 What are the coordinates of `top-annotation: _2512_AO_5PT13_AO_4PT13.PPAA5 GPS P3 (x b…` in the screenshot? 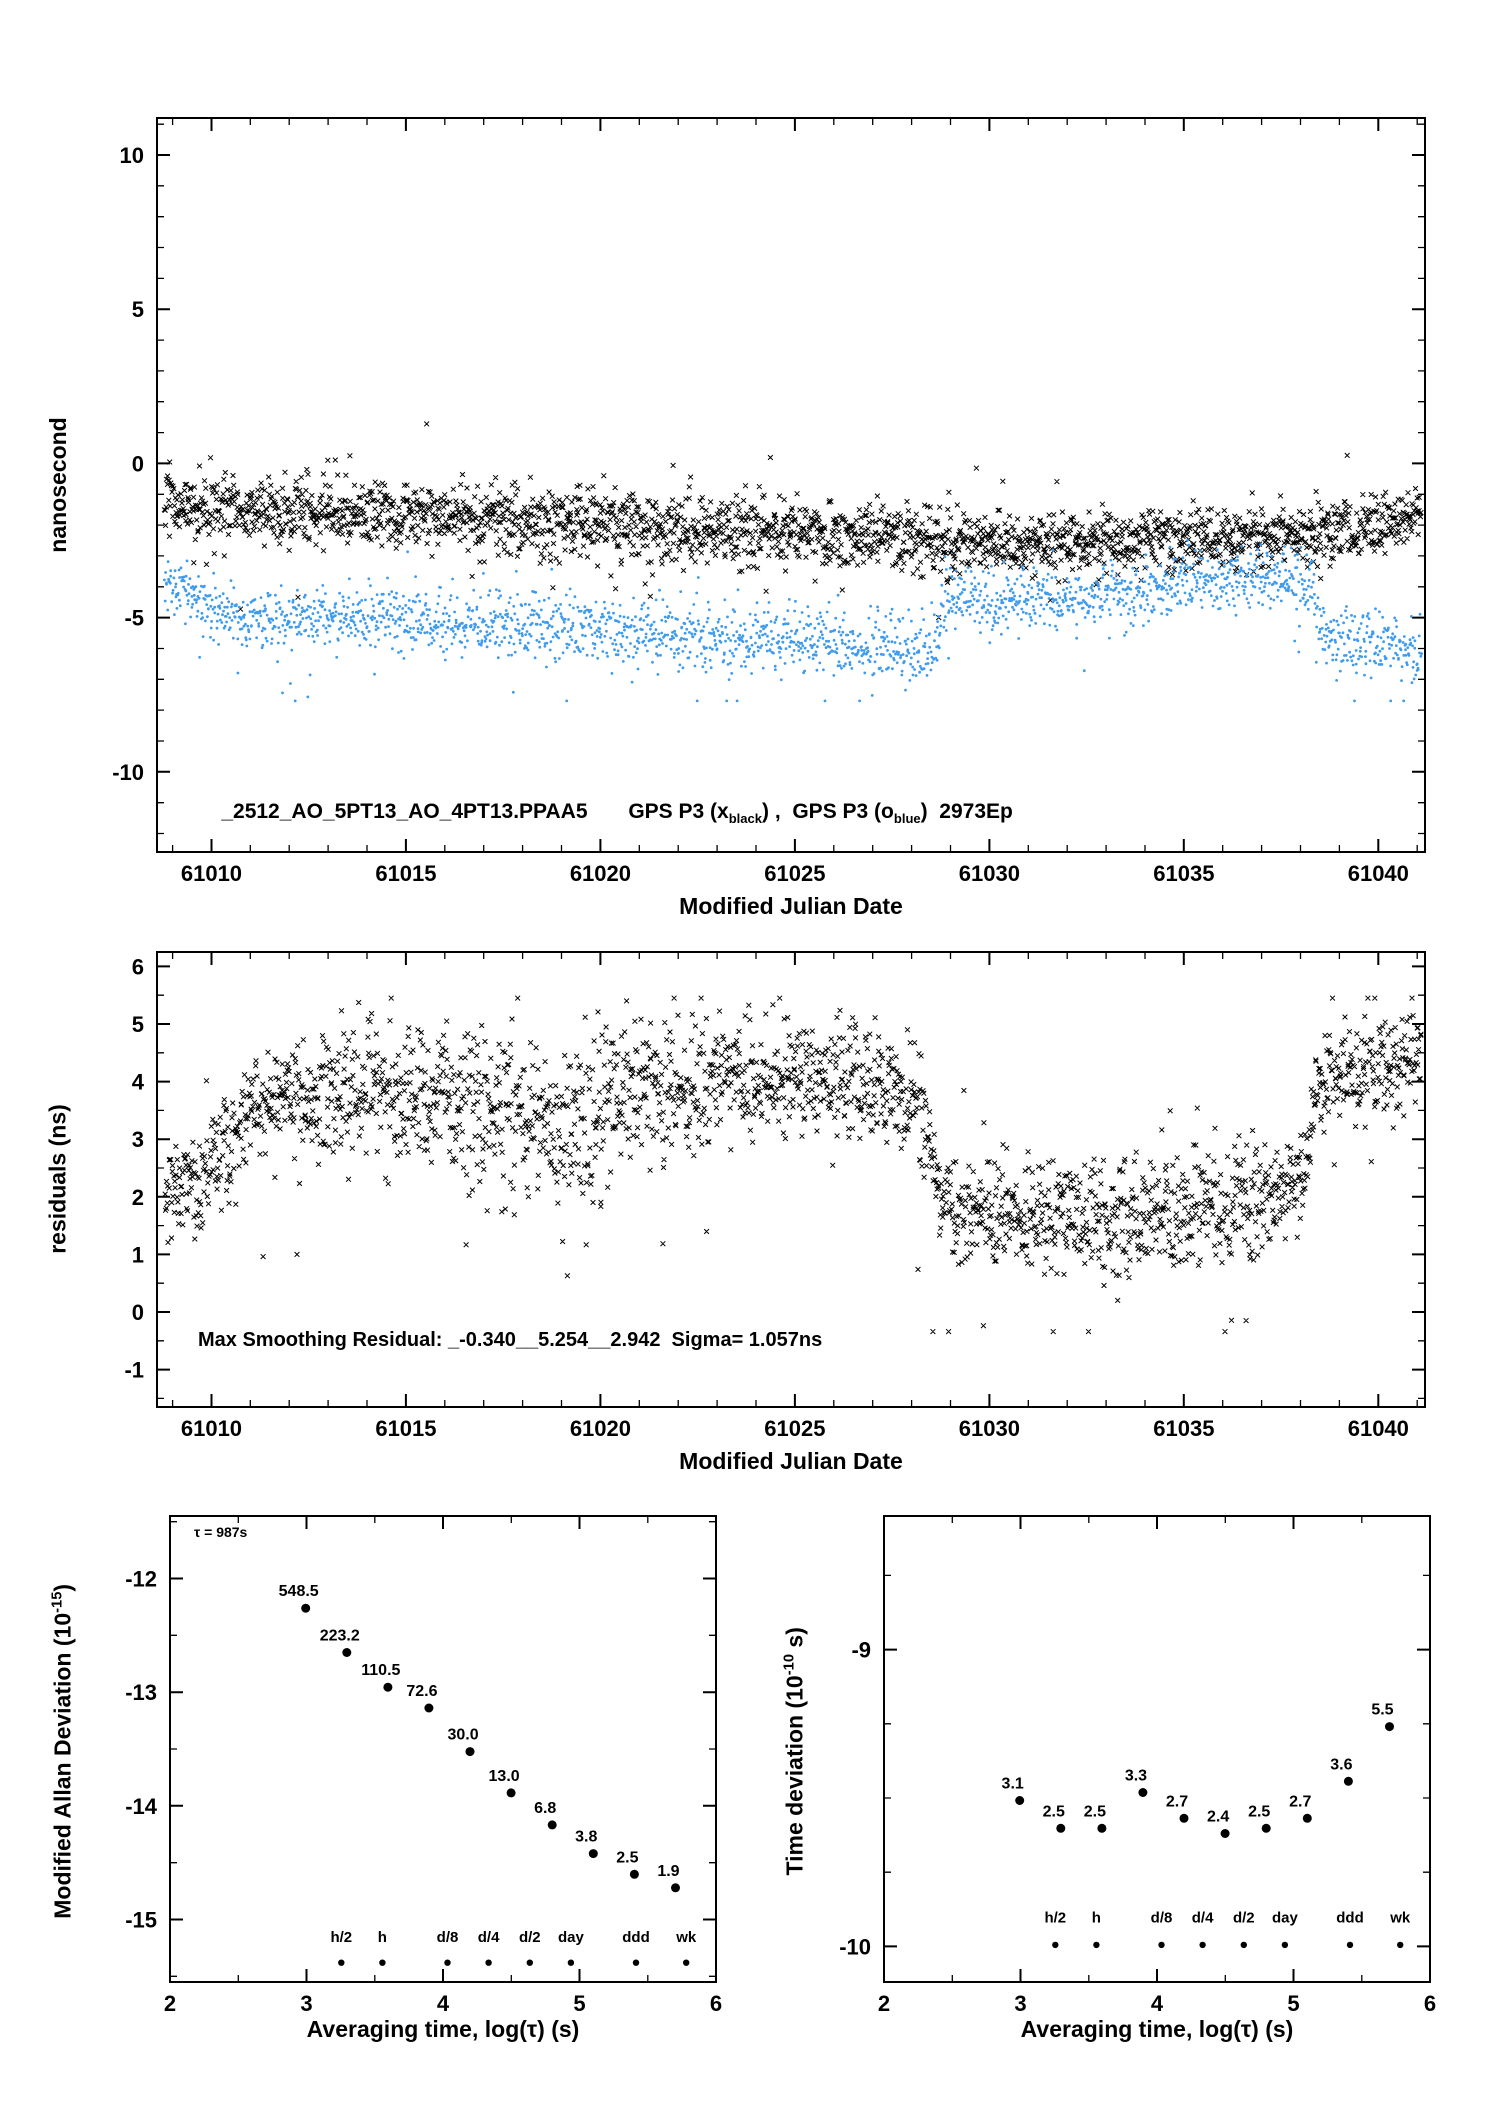 It's located at (605, 813).